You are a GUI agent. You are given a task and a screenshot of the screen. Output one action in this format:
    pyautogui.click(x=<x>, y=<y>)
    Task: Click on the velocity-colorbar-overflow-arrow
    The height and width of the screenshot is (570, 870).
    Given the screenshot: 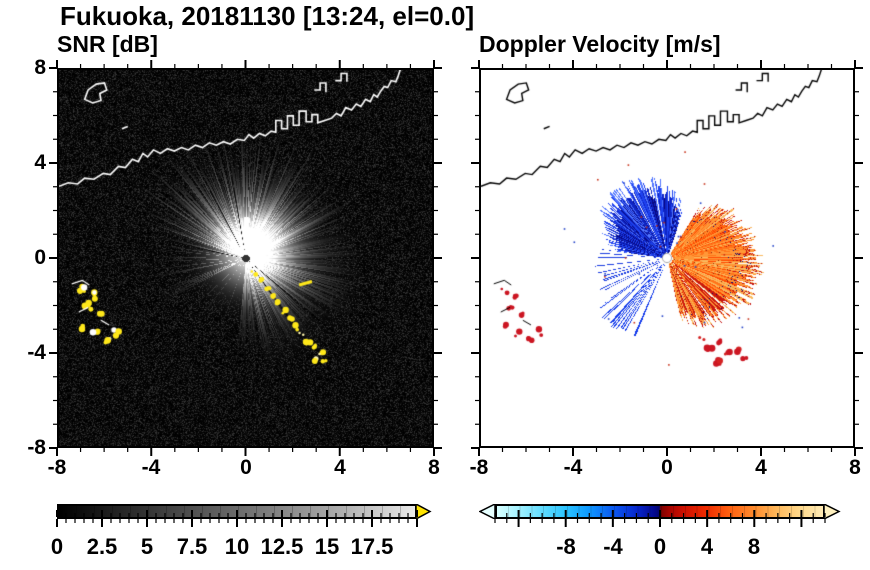 What is the action you would take?
    pyautogui.click(x=832, y=511)
    